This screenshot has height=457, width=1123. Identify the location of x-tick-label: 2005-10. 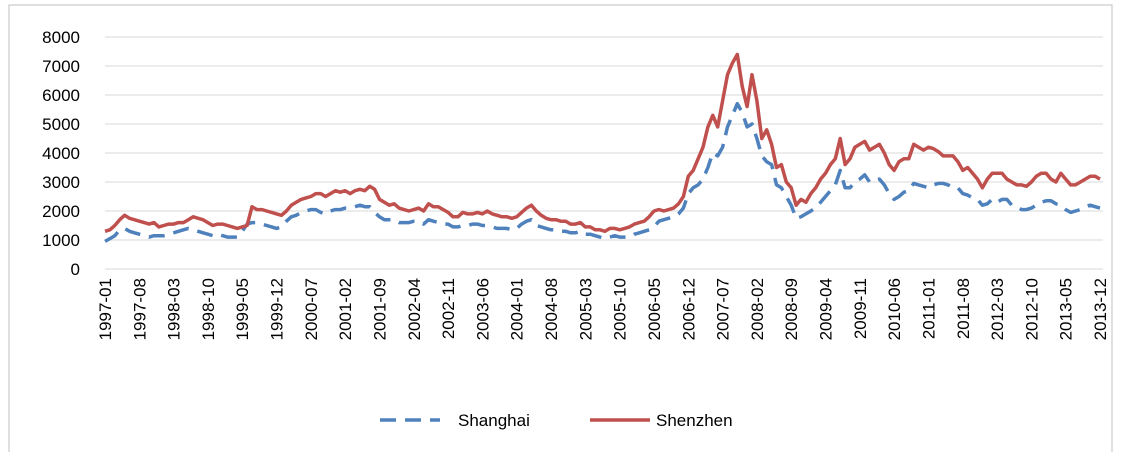
(620, 309).